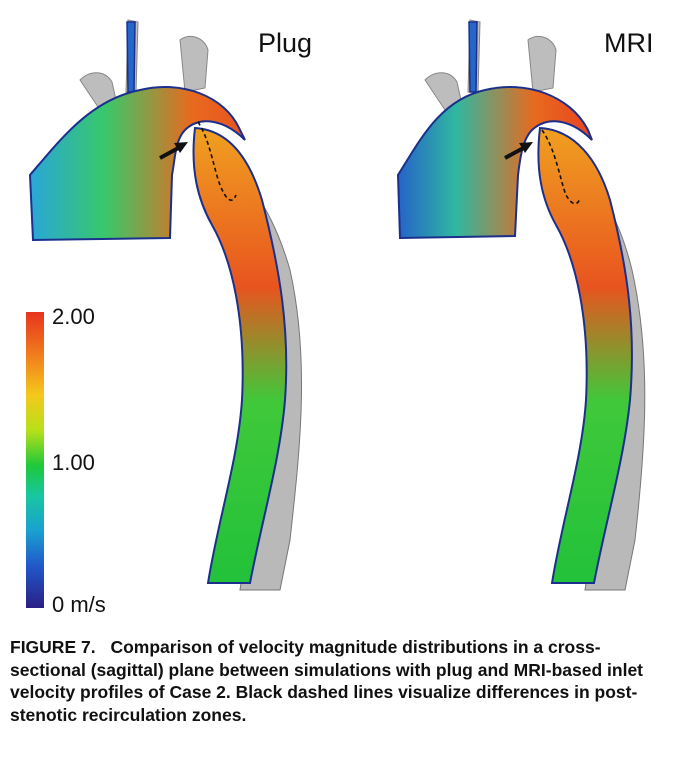 The width and height of the screenshot is (683, 774). Describe the element at coordinates (131, 57) in the screenshot. I see `plug-branch-blue` at that location.